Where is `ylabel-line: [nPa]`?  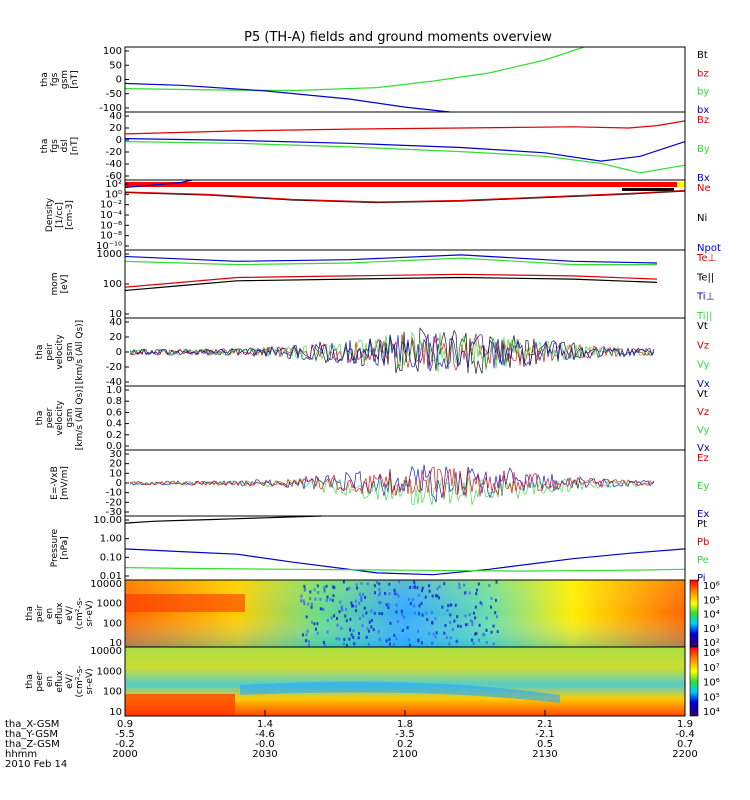
ylabel-line: [nPa] is located at coordinates (65, 547).